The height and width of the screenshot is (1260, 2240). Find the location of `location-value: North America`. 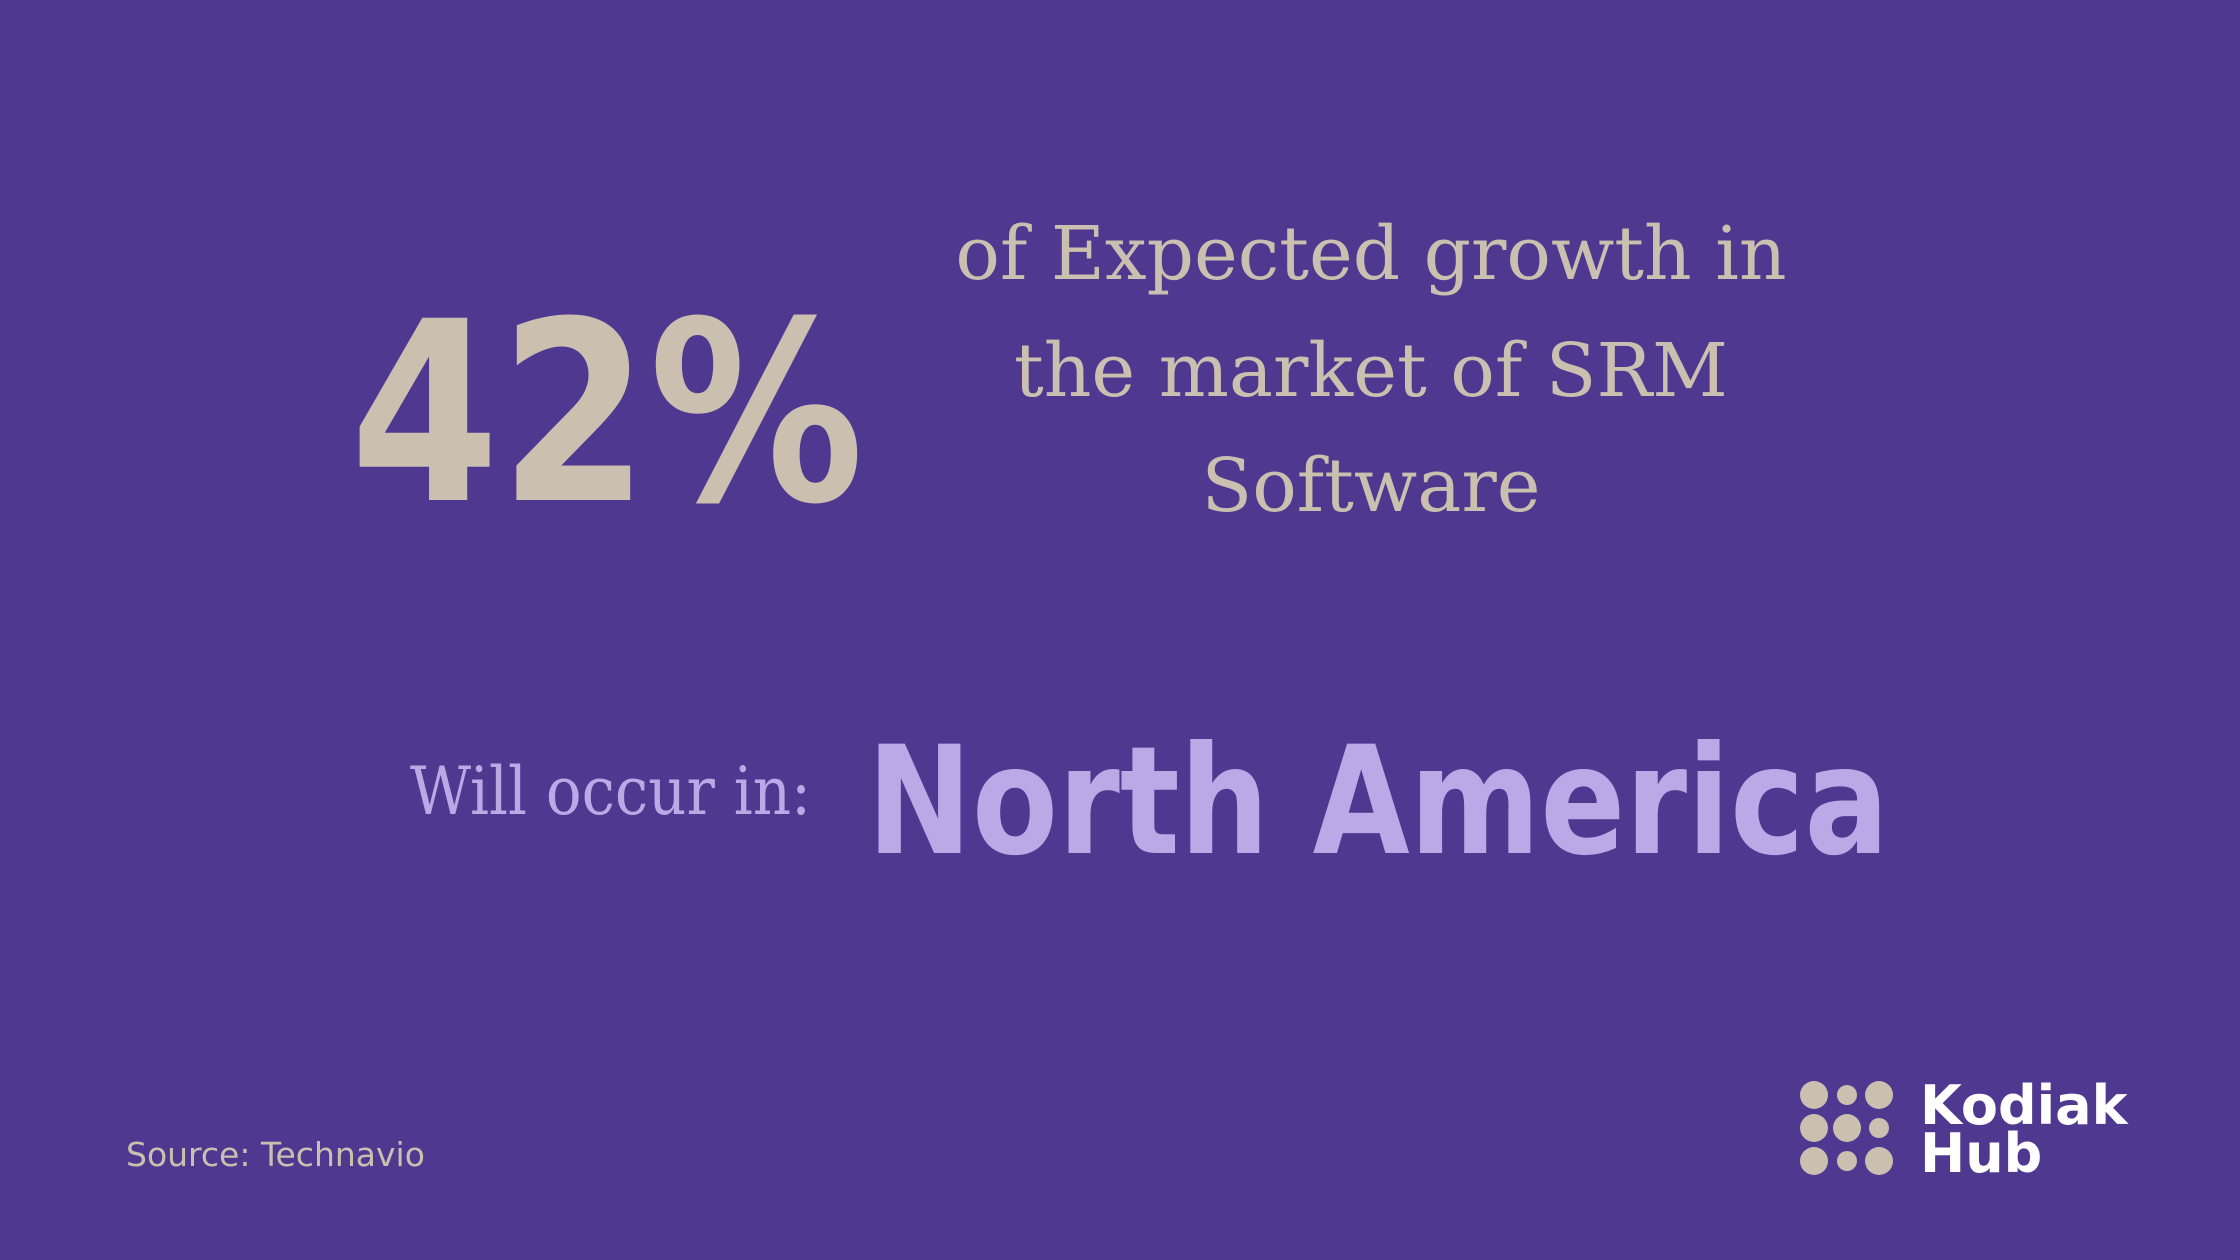

location-value: North America is located at coordinates (1378, 802).